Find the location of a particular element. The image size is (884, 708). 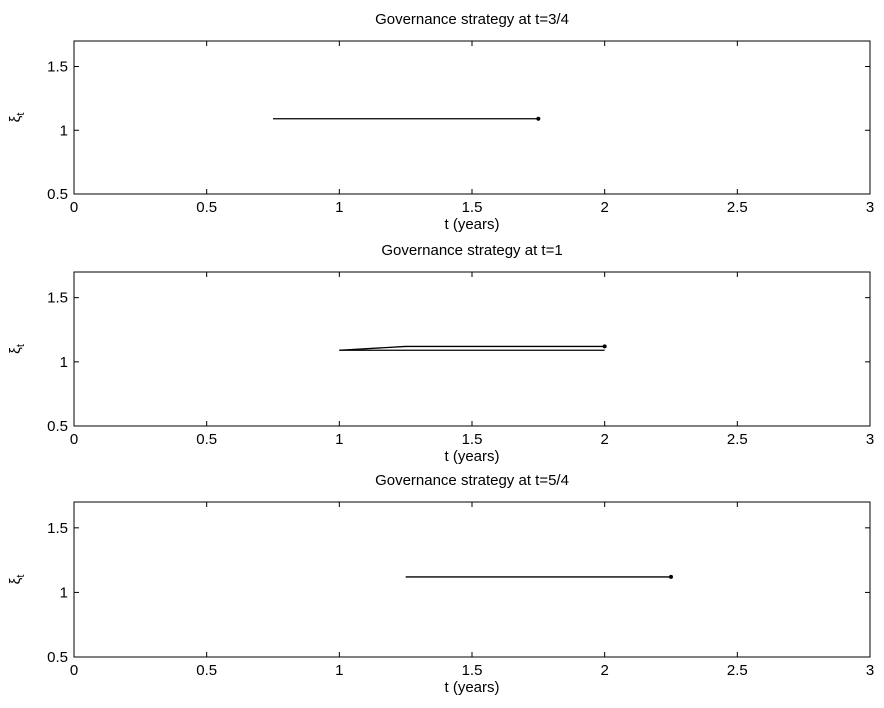

chart-title: Governance strategy at t=1 is located at coordinates (471, 250).